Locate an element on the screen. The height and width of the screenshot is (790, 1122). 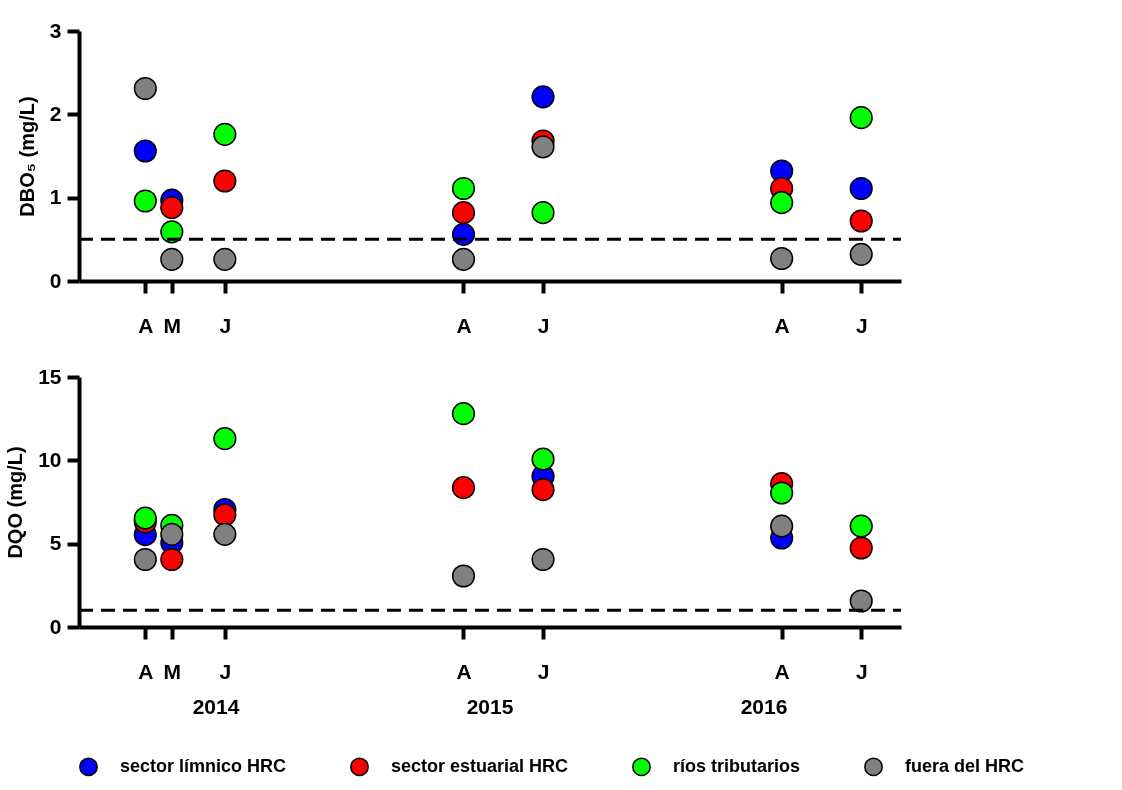
legend-label: ríos tributarios is located at coordinates (737, 765).